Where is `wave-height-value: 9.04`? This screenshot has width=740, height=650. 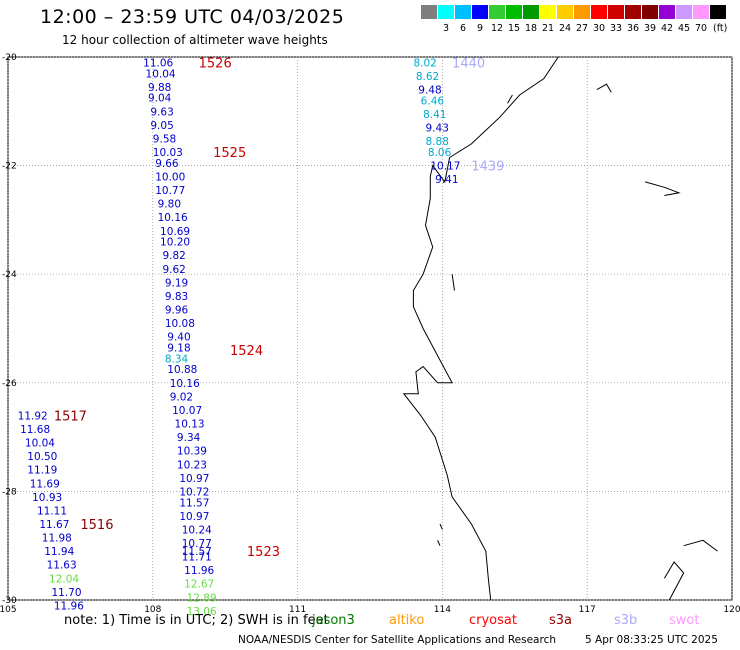
wave-height-value: 9.04 is located at coordinates (160, 99).